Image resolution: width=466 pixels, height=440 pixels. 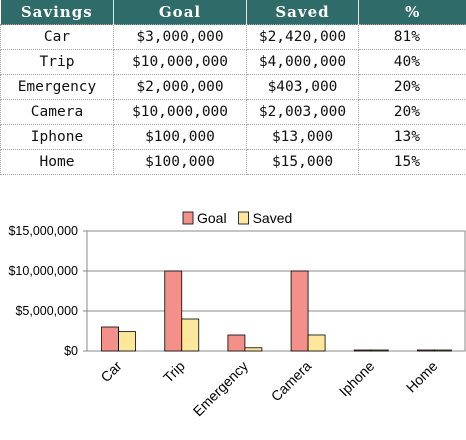 I want to click on table-row: Car $3,000,000 $2,420,000 81%, so click(x=233, y=37).